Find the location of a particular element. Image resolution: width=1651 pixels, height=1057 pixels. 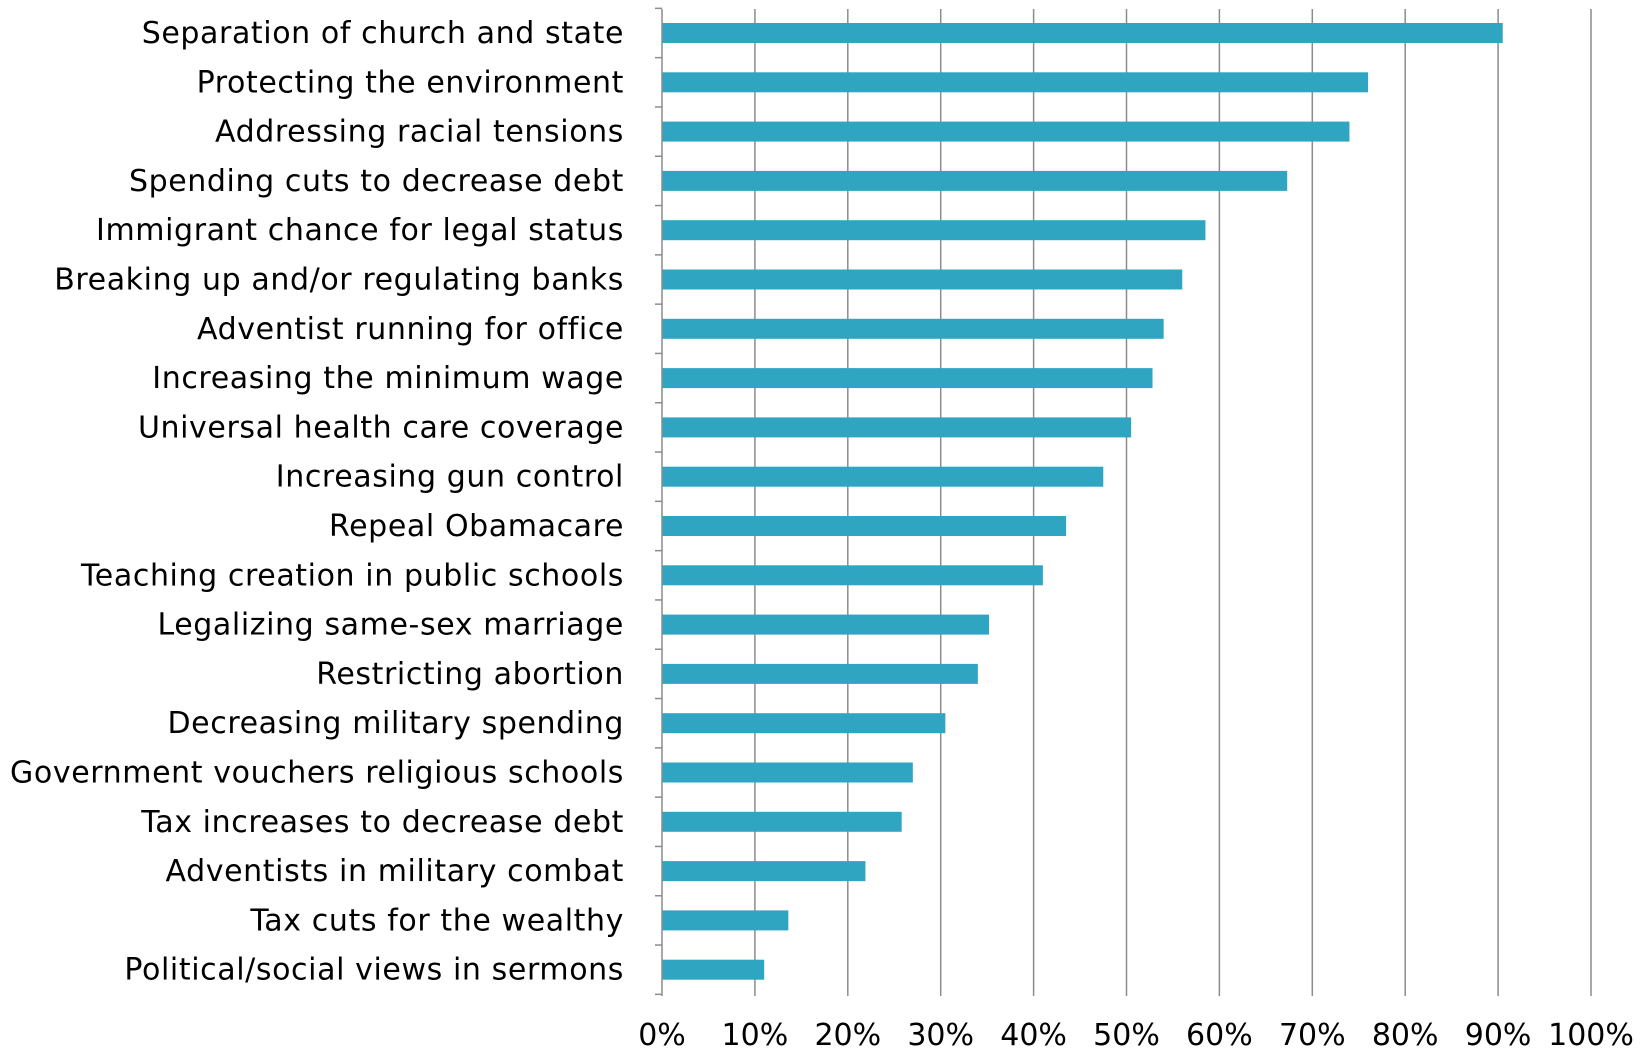

x-tick-label: 100% is located at coordinates (1591, 1035).